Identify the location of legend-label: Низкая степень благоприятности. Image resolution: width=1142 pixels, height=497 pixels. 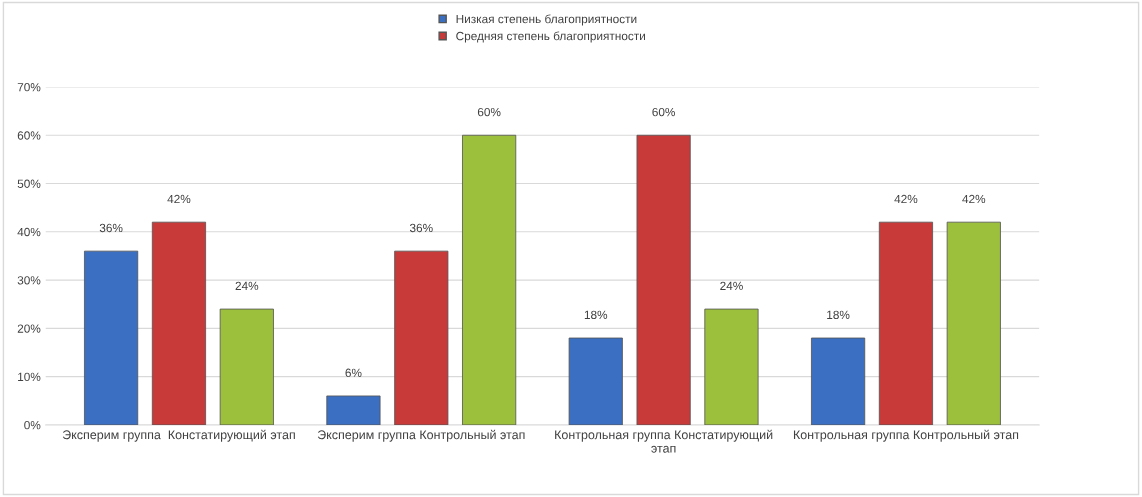
(546, 20).